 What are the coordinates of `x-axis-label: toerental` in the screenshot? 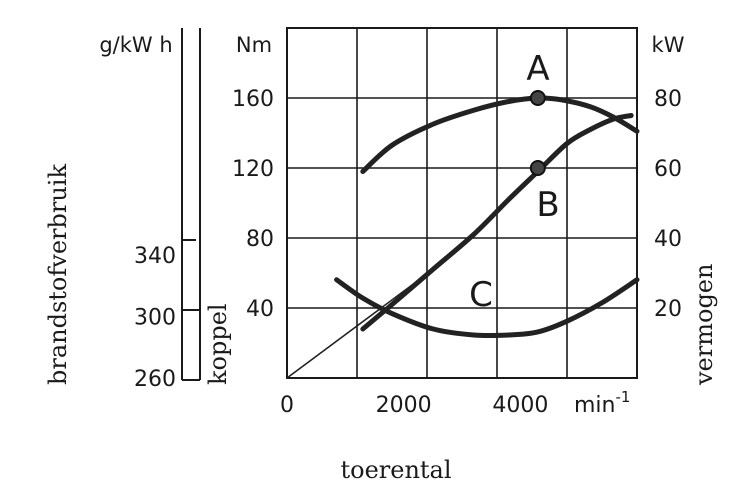 It's located at (395, 470).